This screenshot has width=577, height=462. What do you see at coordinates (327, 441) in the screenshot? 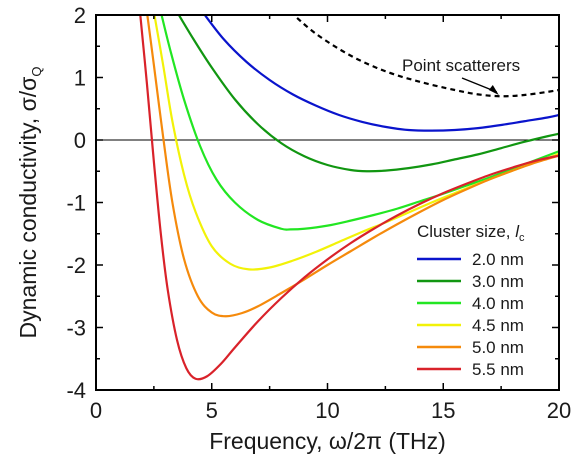
I see `x-axis-label: Frequency, ω/2π (THz)` at bounding box center [327, 441].